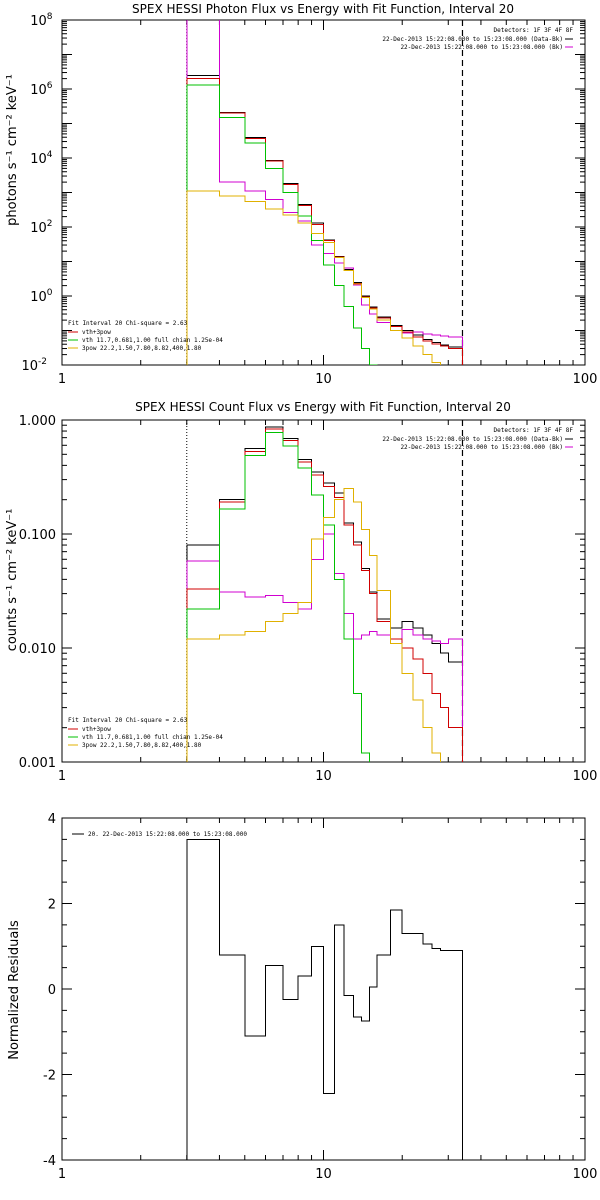 The width and height of the screenshot is (600, 1200). What do you see at coordinates (52, 990) in the screenshot?
I see `residuals-y-tick-label: 0` at bounding box center [52, 990].